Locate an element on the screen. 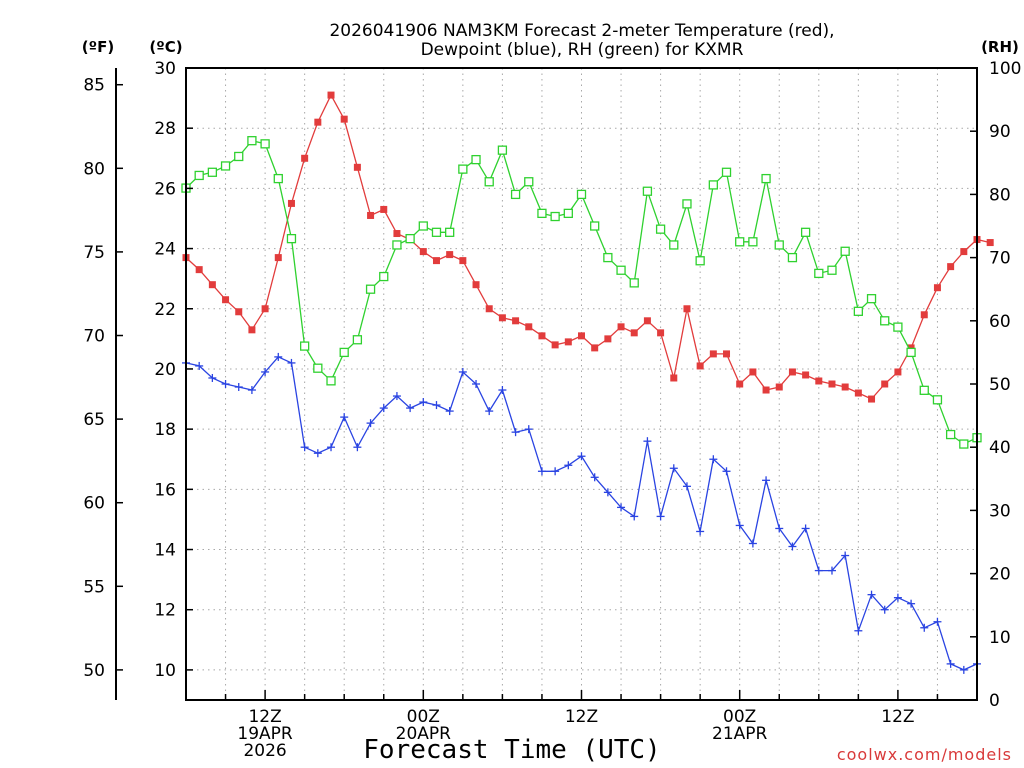 Image resolution: width=1024 pixels, height=768 pixels. celsius-tick-label: 10 is located at coordinates (165, 671).